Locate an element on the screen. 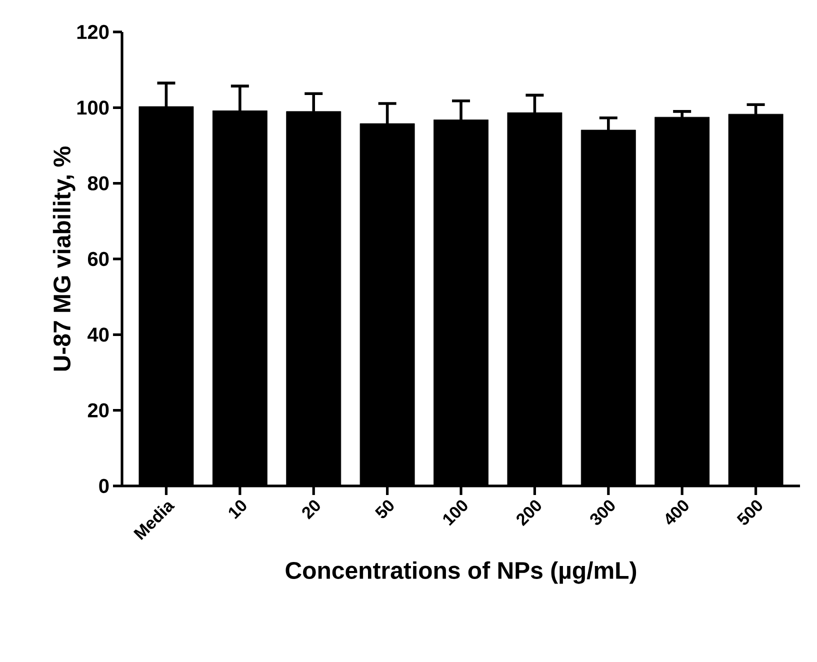 This screenshot has height=662, width=817. x-tick-label: 200 is located at coordinates (528, 513).